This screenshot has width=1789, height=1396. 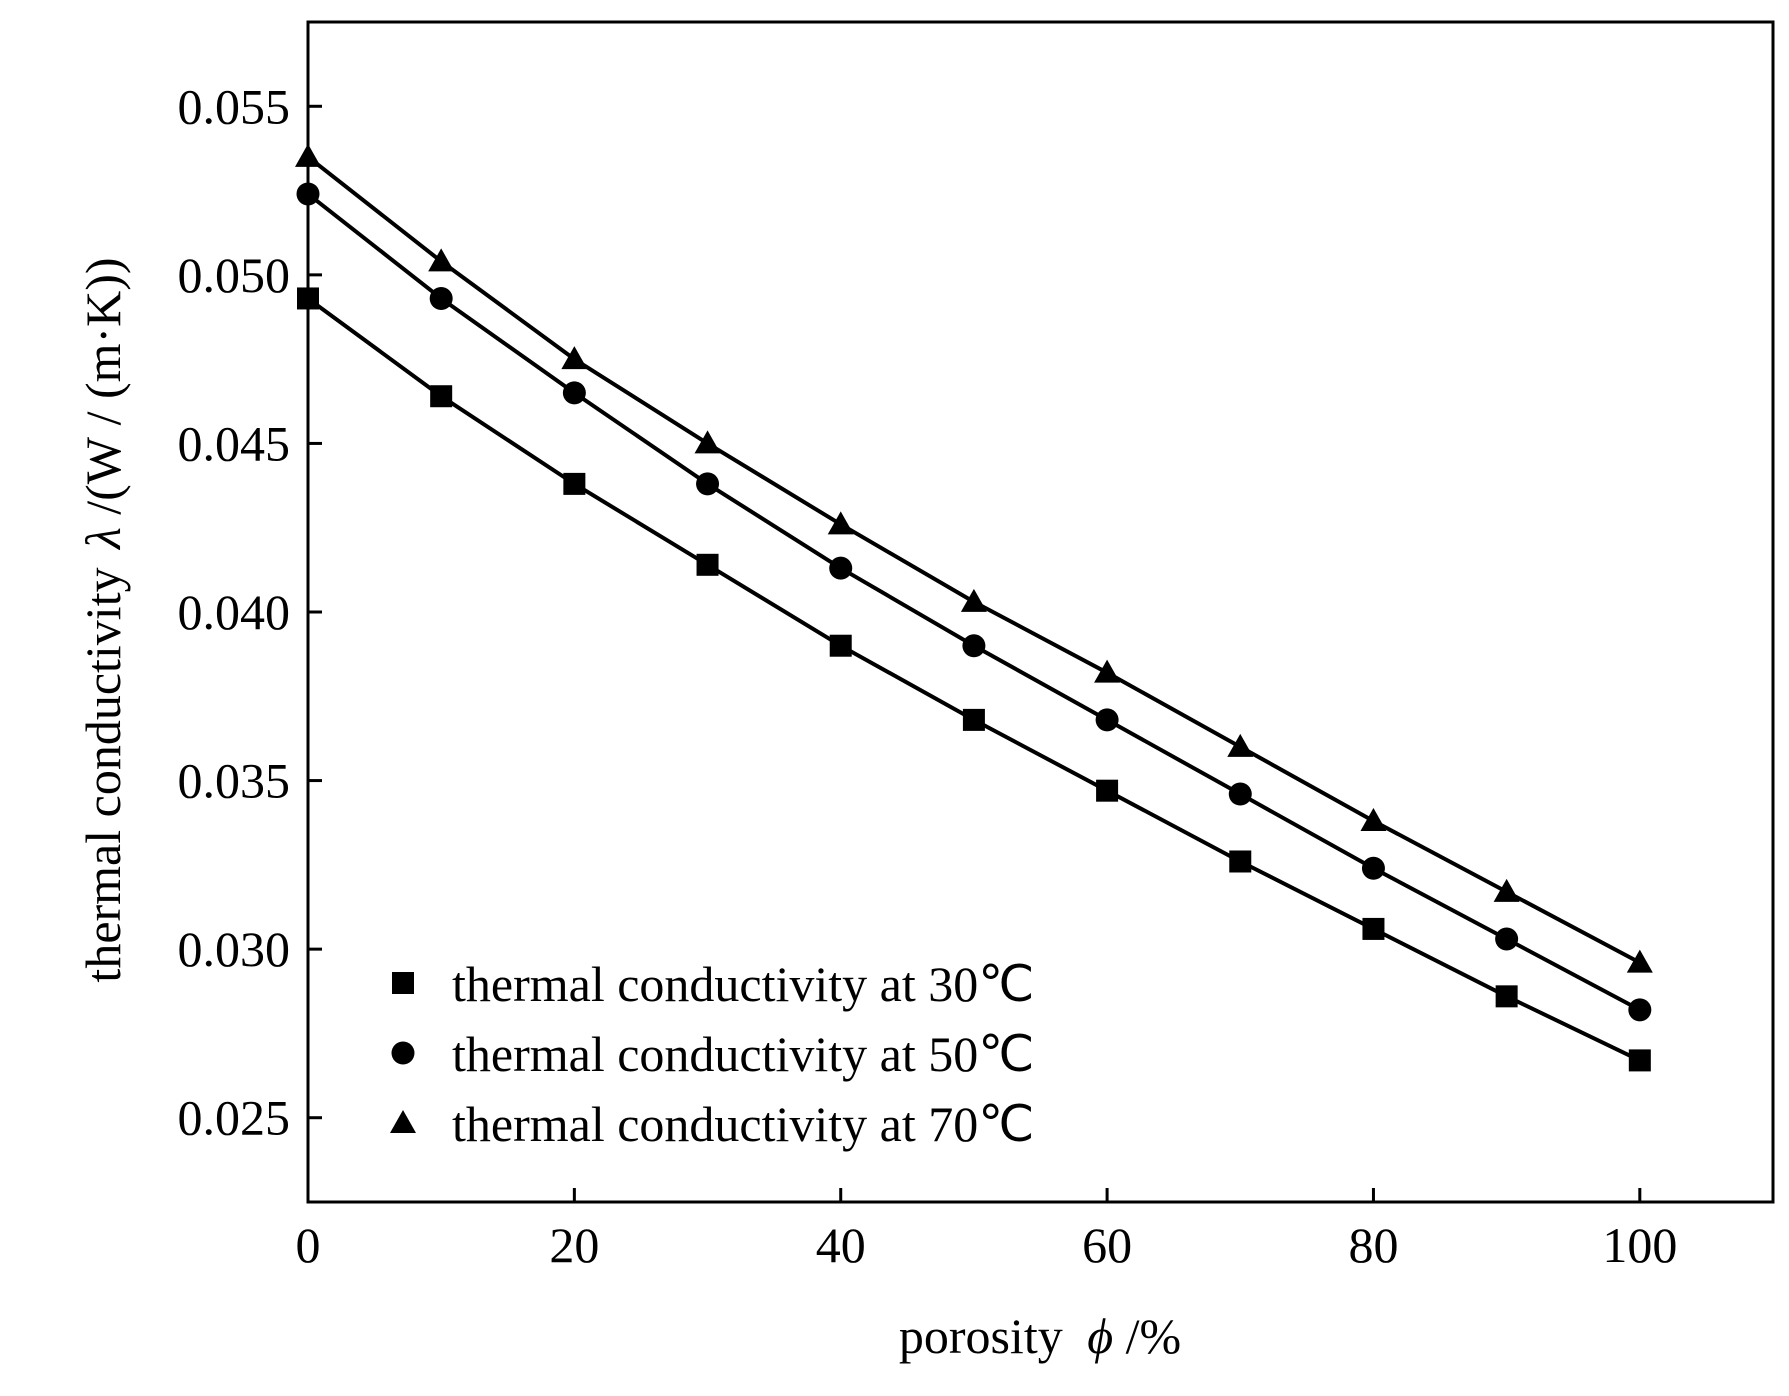 What do you see at coordinates (981, 1336) in the screenshot?
I see `x-axis-title-text: porosity` at bounding box center [981, 1336].